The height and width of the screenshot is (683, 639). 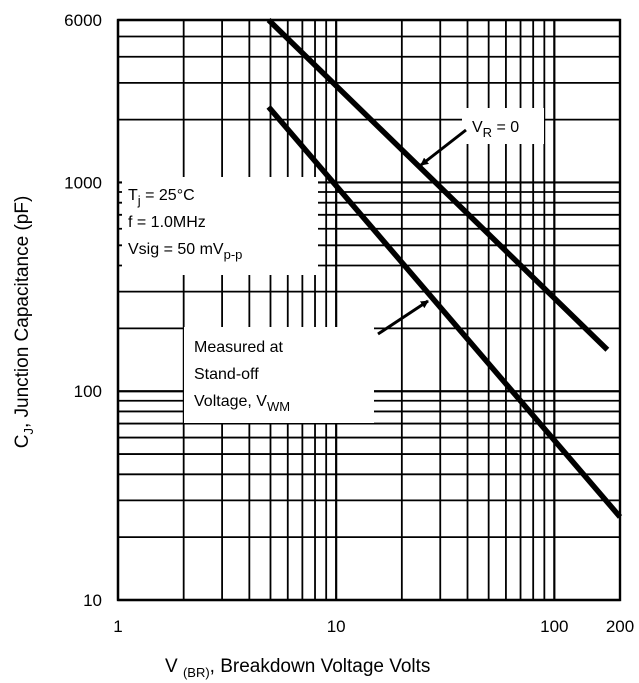 I want to click on measured-line-1: Measured at, so click(x=238, y=347).